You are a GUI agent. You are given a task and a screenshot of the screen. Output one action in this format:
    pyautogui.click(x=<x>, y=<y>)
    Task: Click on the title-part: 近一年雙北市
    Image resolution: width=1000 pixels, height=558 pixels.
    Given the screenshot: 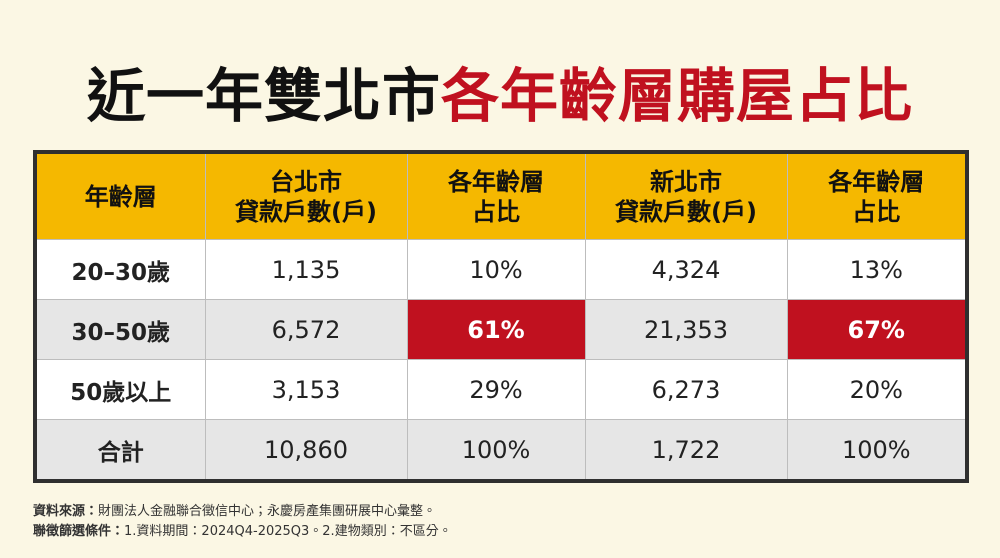 What is the action you would take?
    pyautogui.click(x=263, y=96)
    